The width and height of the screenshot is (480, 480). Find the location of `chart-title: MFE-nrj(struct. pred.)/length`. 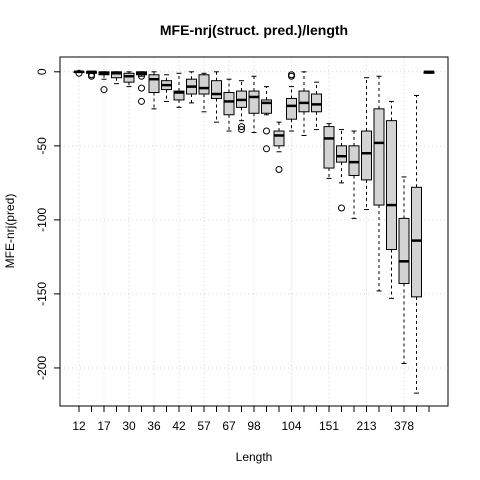

chart-title: MFE-nrj(struct. pred.)/length is located at coordinates (254, 30).